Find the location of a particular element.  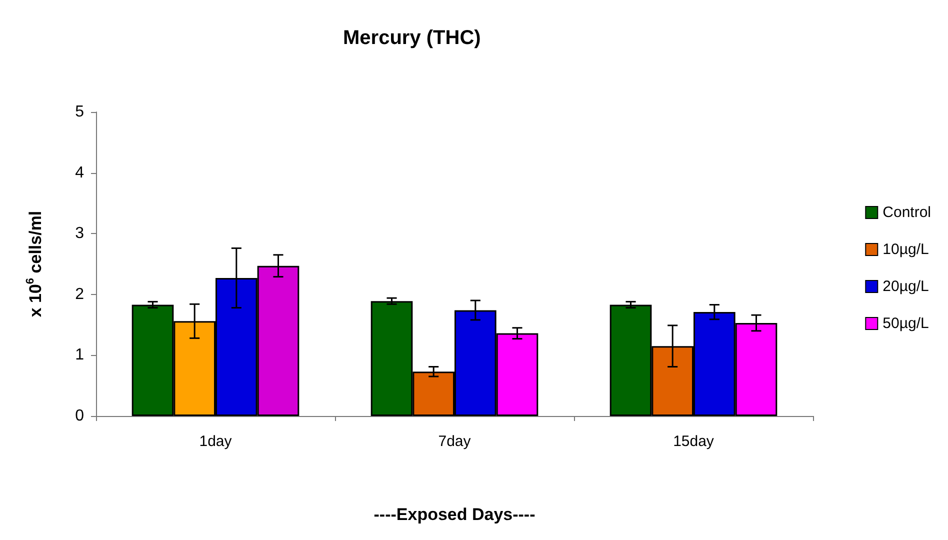

chart-title: Mercury (THC) is located at coordinates (412, 38).